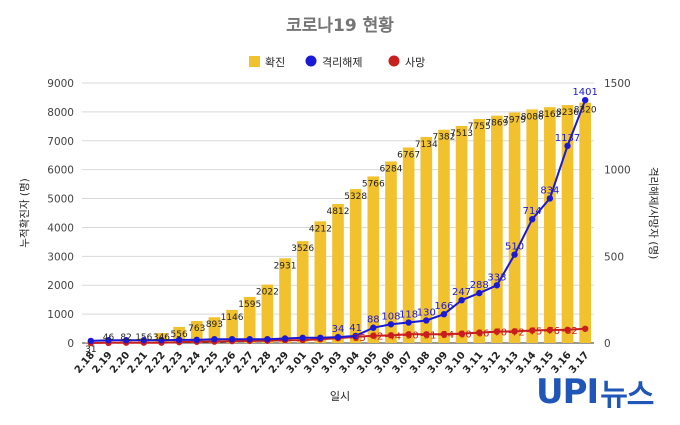  Describe the element at coordinates (267, 293) in the screenshot. I see `bar-confirmed-label: 2022` at that location.